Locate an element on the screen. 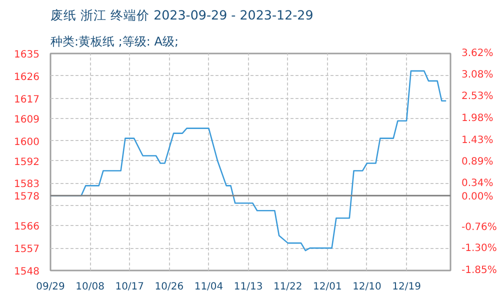  y-tick-label: 1557 is located at coordinates (27, 250).